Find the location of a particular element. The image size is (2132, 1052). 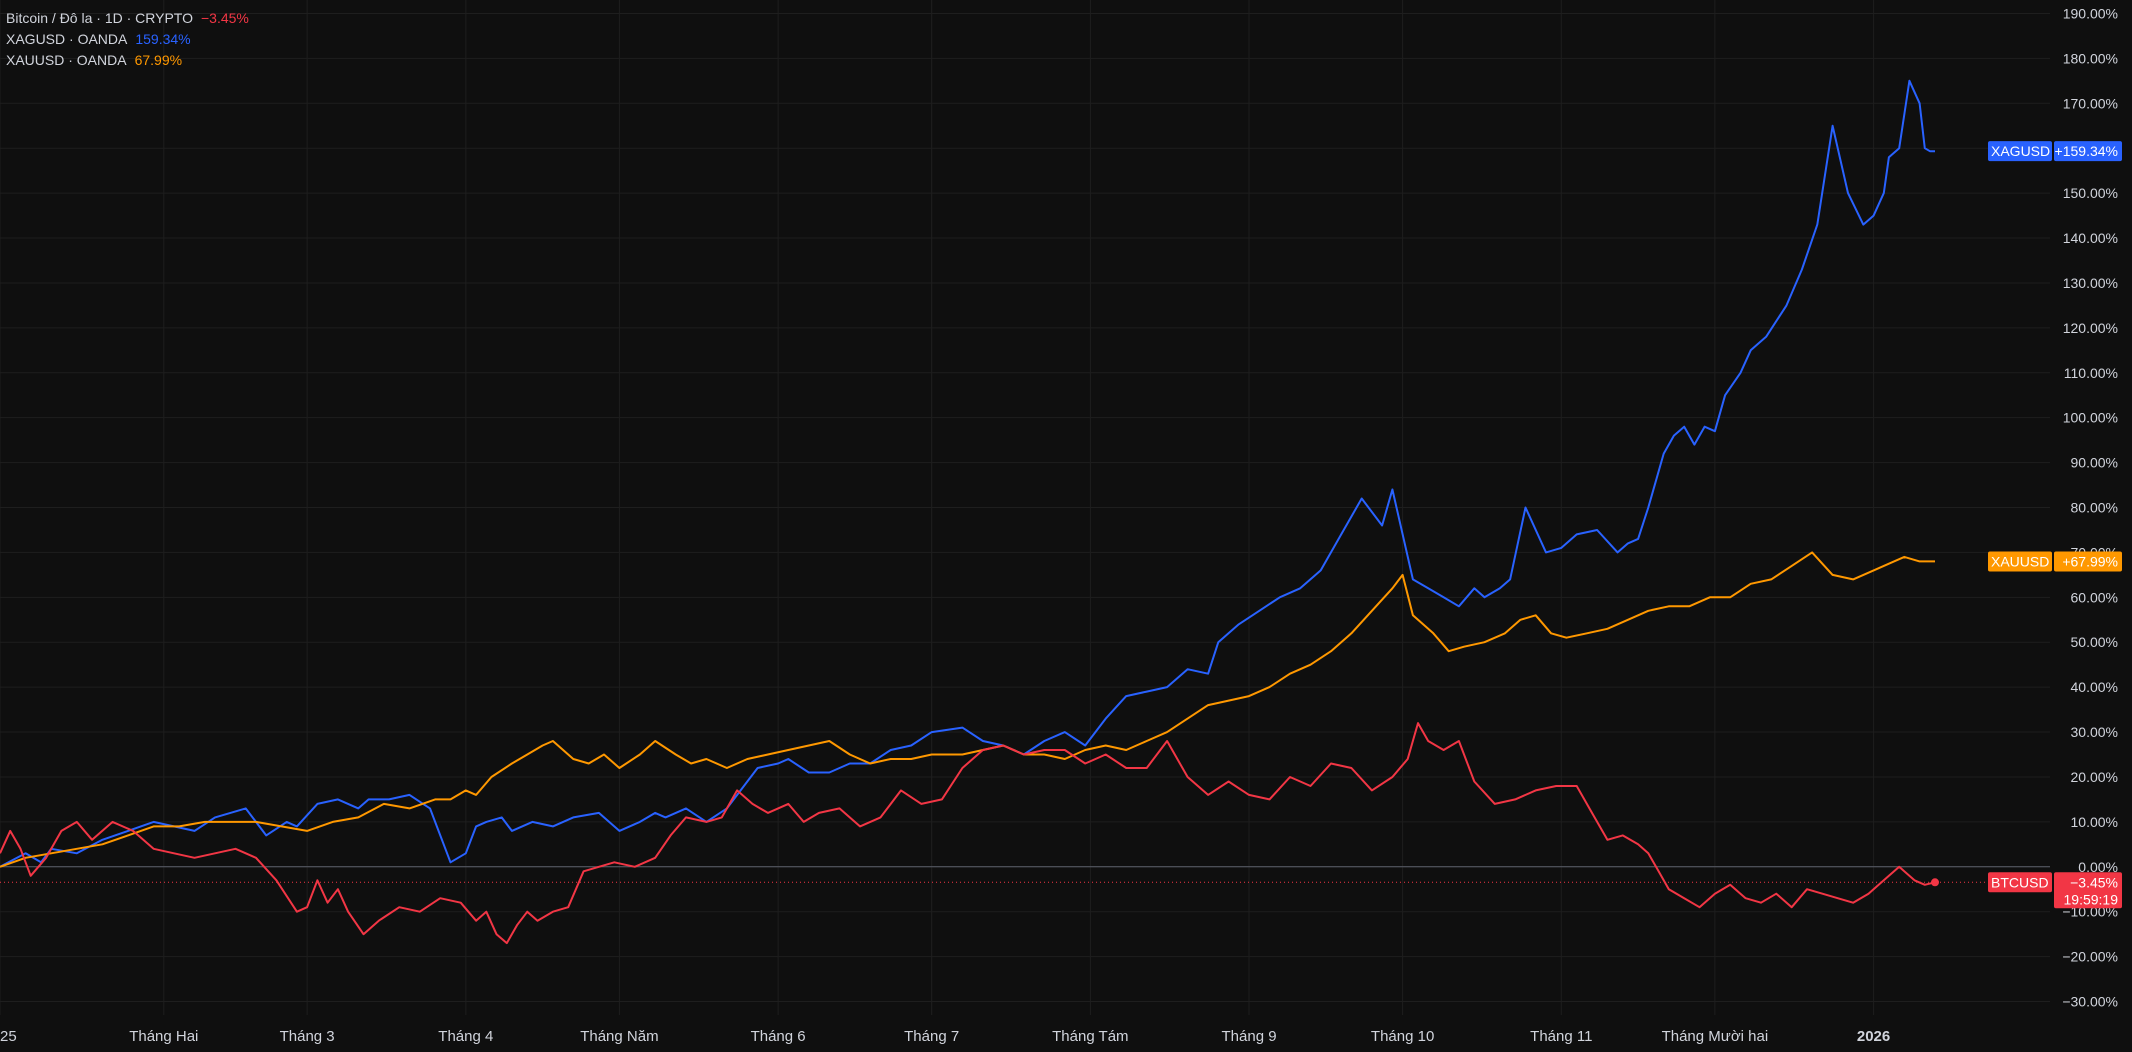

y-tick-label: 90.00% is located at coordinates (2094, 463).